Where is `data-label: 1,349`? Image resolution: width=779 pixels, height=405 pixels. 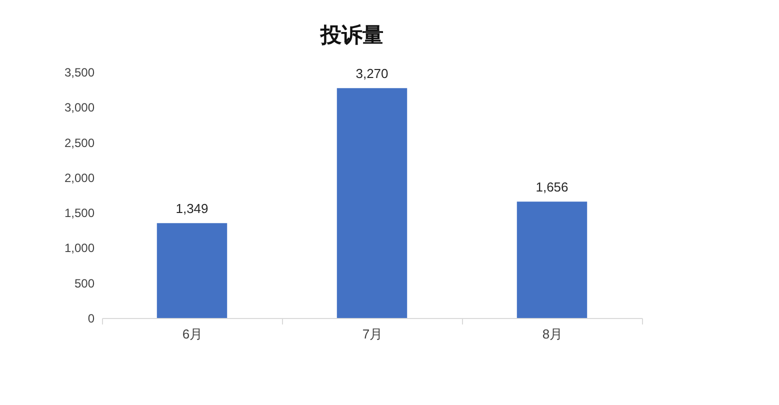 data-label: 1,349 is located at coordinates (192, 208).